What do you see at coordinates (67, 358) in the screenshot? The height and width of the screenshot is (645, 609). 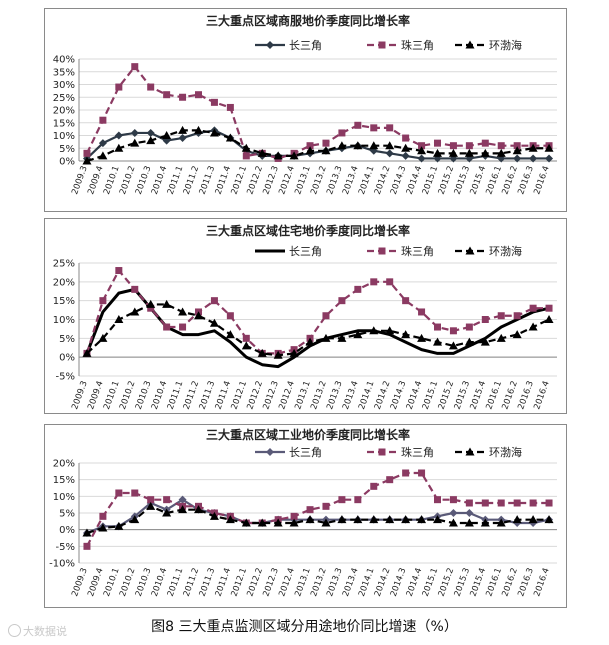 I see `y-tick-label: 0%` at bounding box center [67, 358].